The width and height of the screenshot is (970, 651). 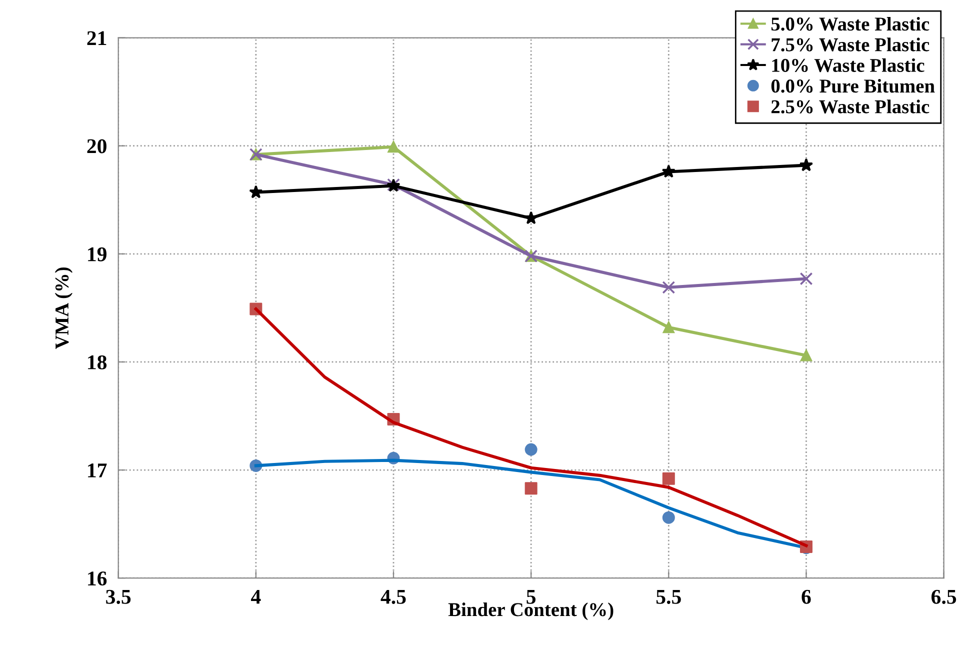 What do you see at coordinates (393, 597) in the screenshot?
I see `x-tick-label: 4.5` at bounding box center [393, 597].